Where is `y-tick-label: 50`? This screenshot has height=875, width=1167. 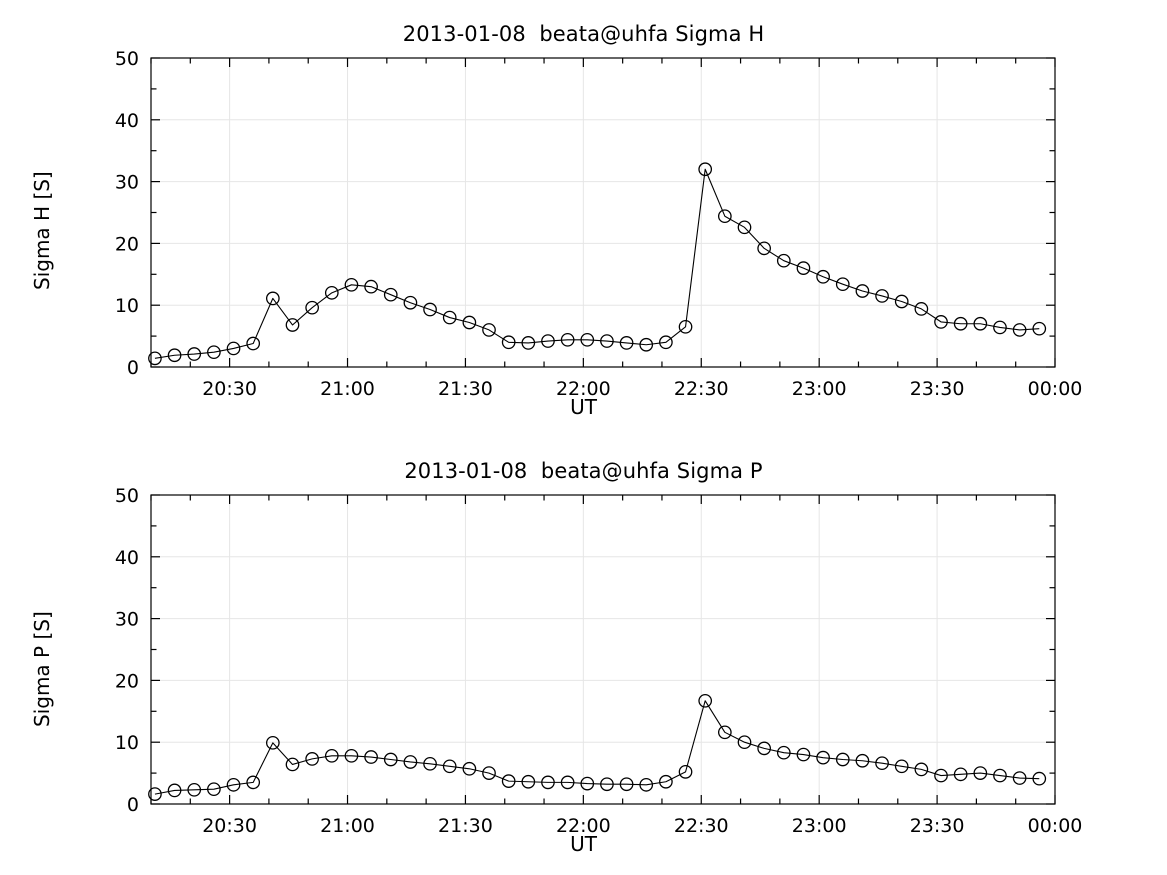
y-tick-label: 50 is located at coordinates (127, 496).